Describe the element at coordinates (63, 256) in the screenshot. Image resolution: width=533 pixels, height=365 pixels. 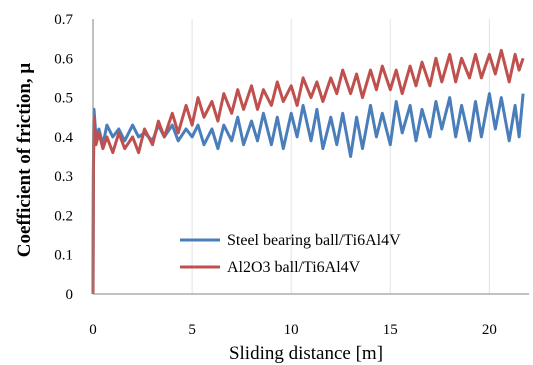
I see `y-tick-label: 0.1` at that location.